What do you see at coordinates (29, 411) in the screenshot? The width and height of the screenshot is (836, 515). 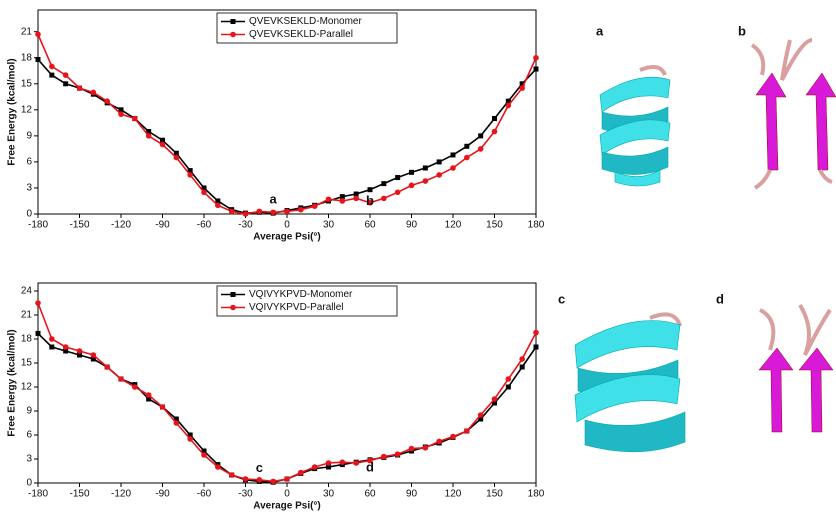 I see `y-tick-label: 9` at bounding box center [29, 411].